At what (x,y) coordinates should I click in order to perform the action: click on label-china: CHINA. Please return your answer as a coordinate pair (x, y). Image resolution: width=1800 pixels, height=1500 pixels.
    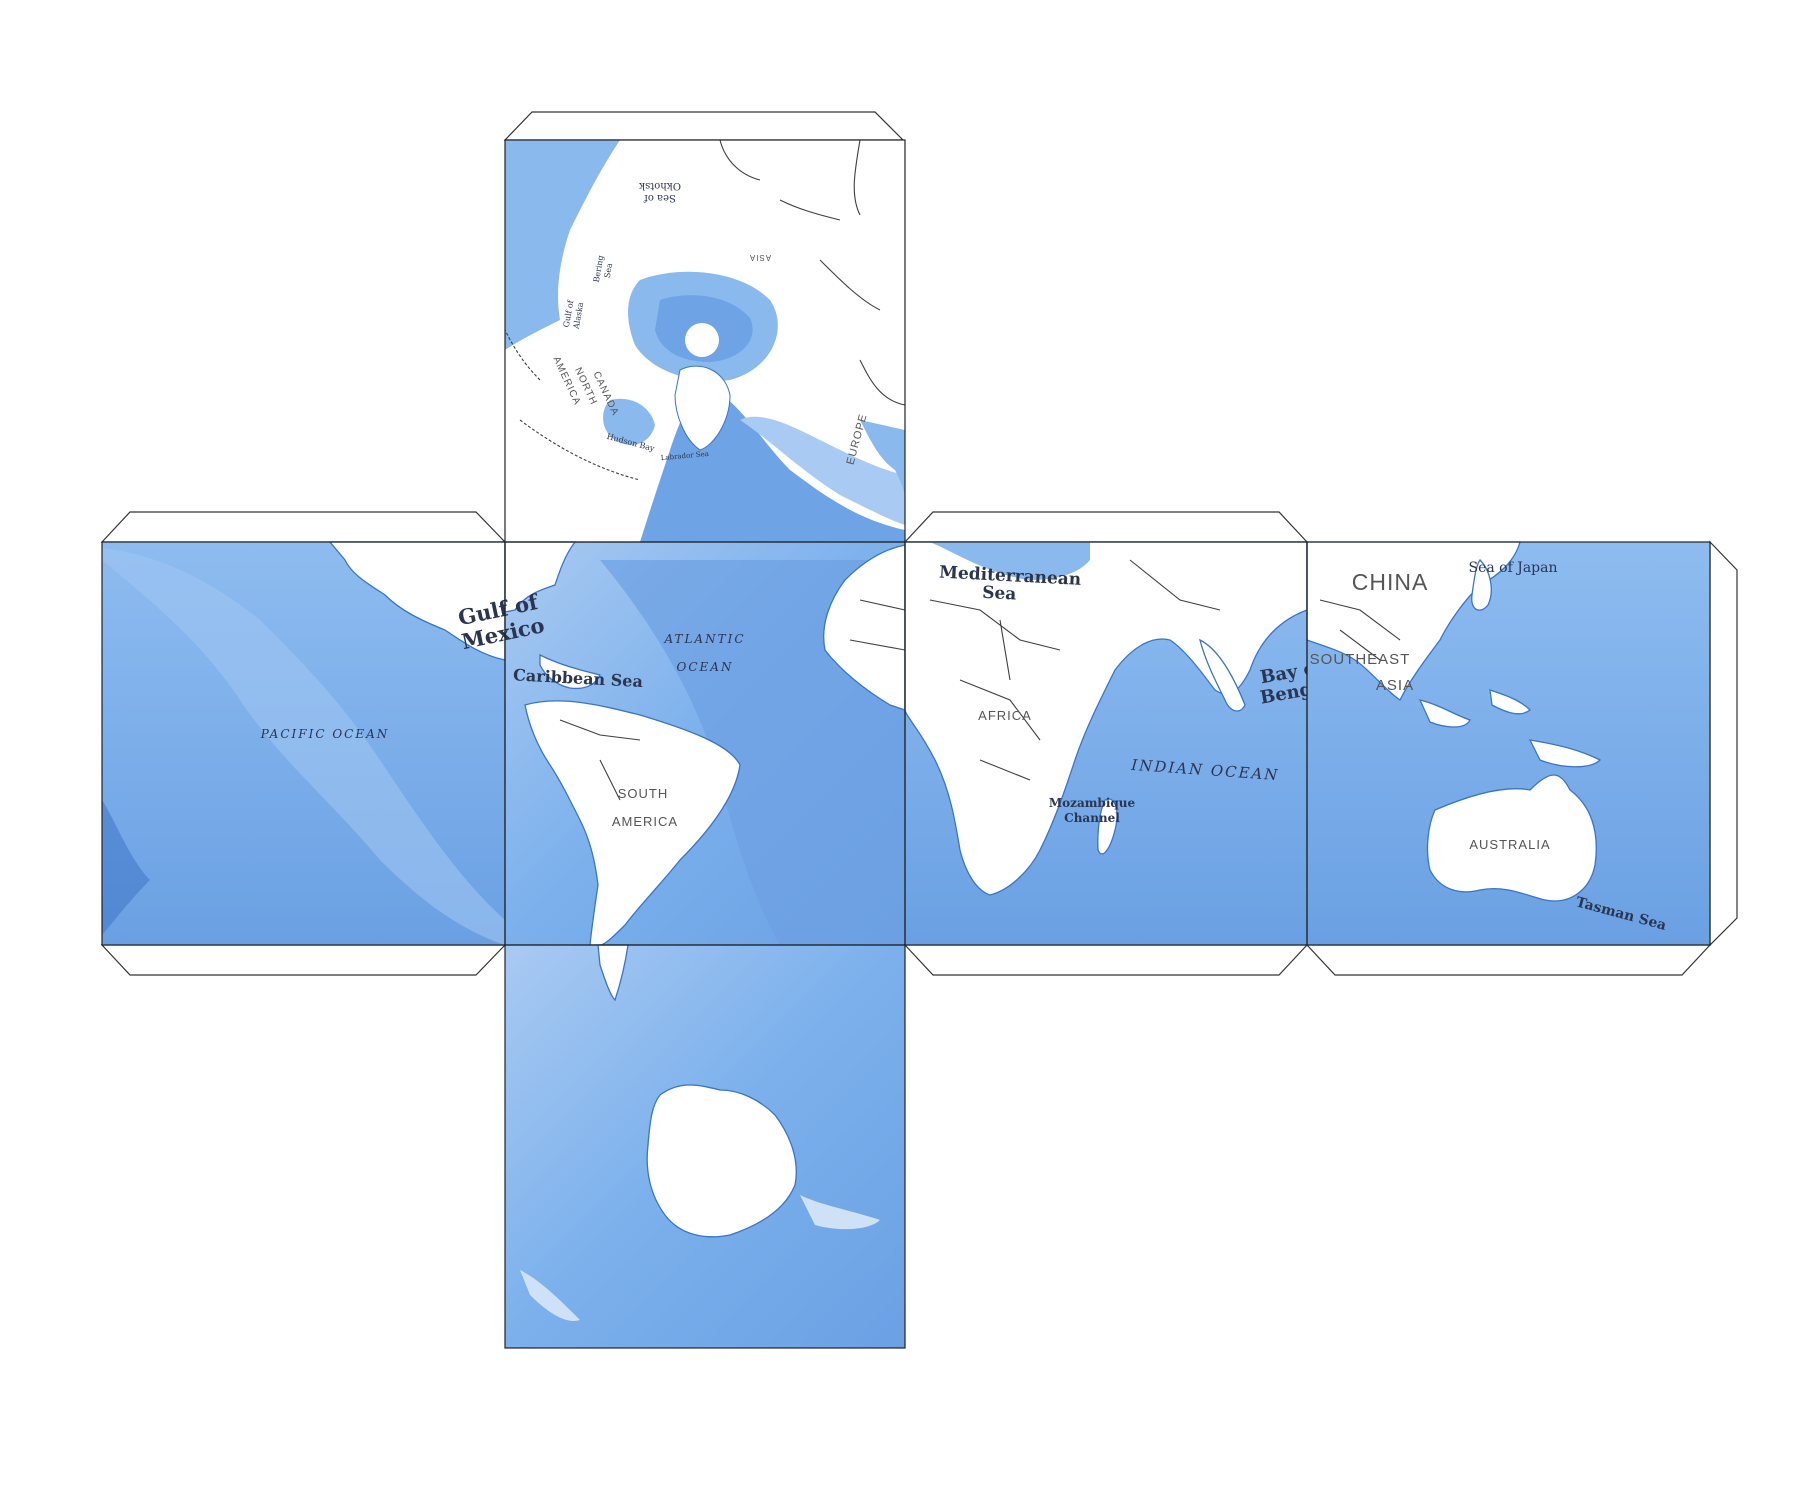
    Looking at the image, I should click on (1390, 582).